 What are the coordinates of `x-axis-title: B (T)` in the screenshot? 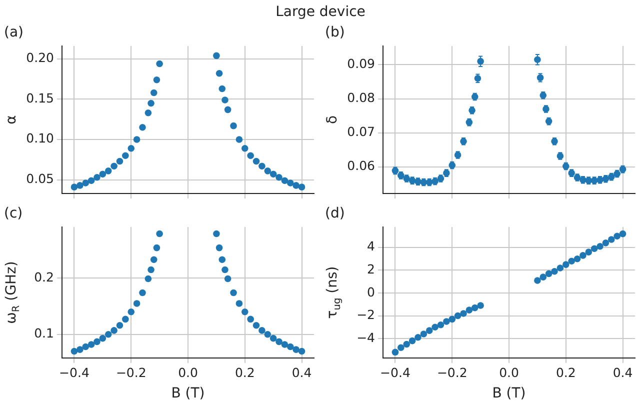 It's located at (188, 394).